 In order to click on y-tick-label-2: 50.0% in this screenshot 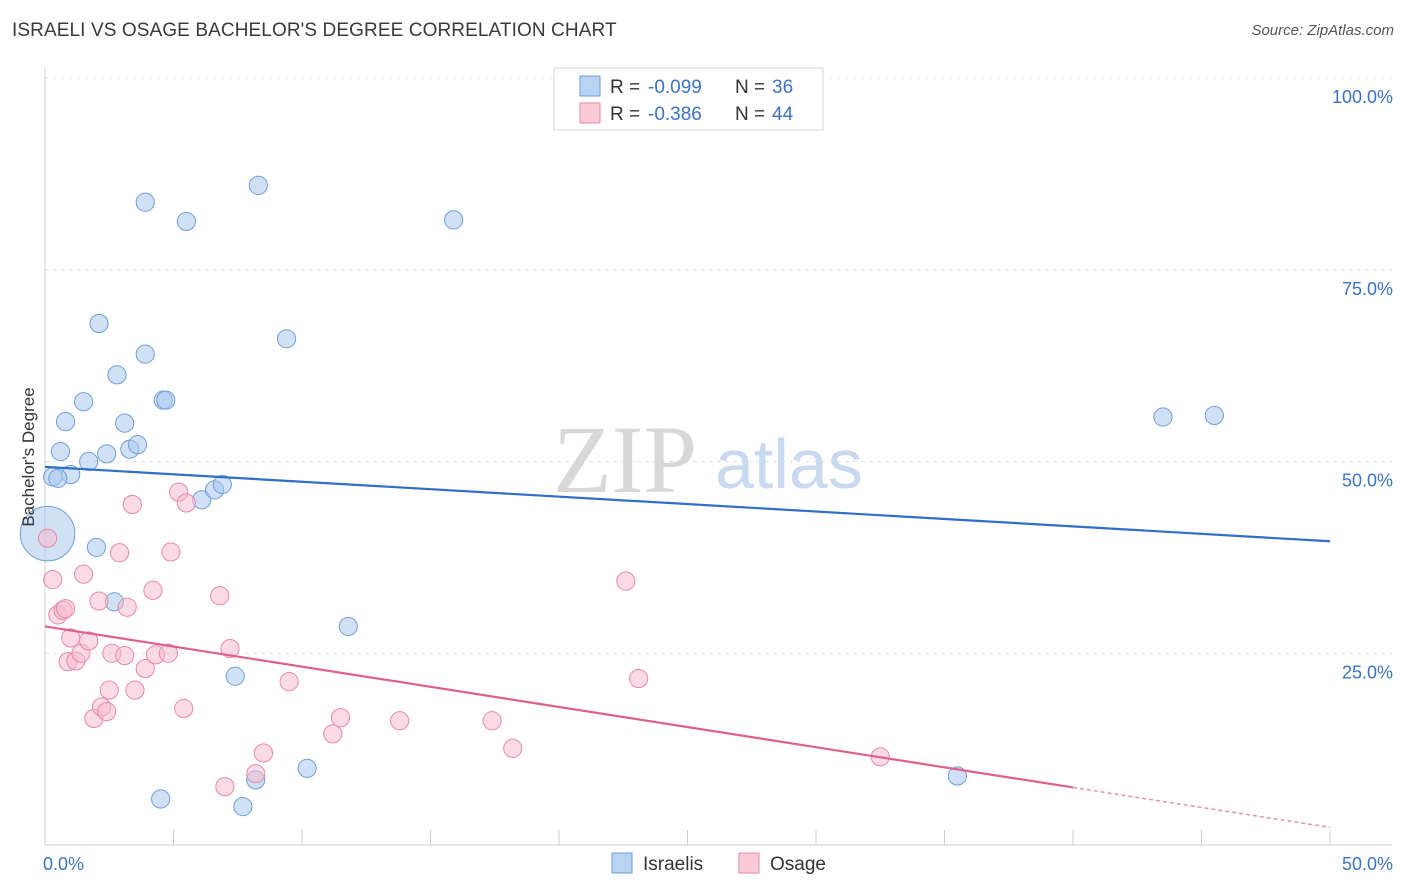, I will do `click(1367, 481)`.